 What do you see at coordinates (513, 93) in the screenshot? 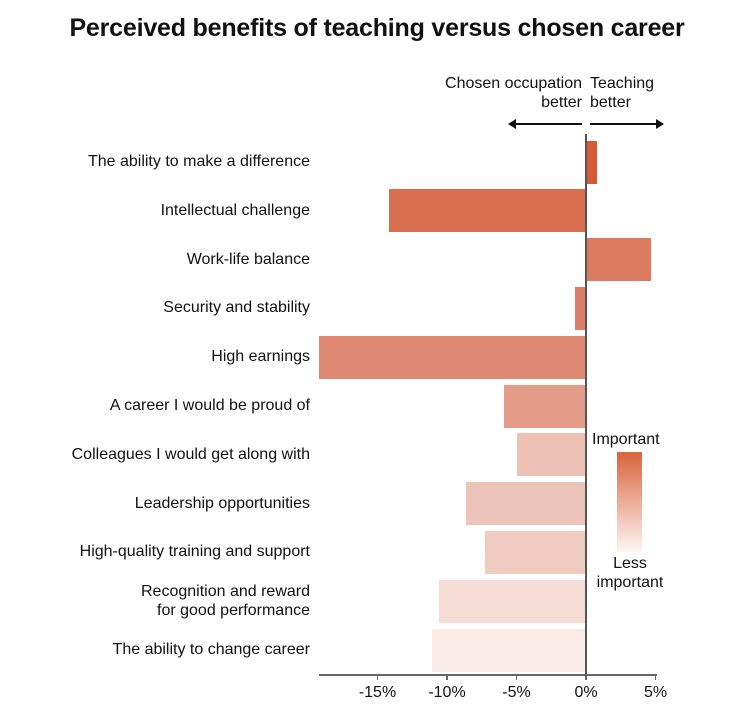
I see `direction-label-chosen-occupation: Chosen occupation better` at bounding box center [513, 93].